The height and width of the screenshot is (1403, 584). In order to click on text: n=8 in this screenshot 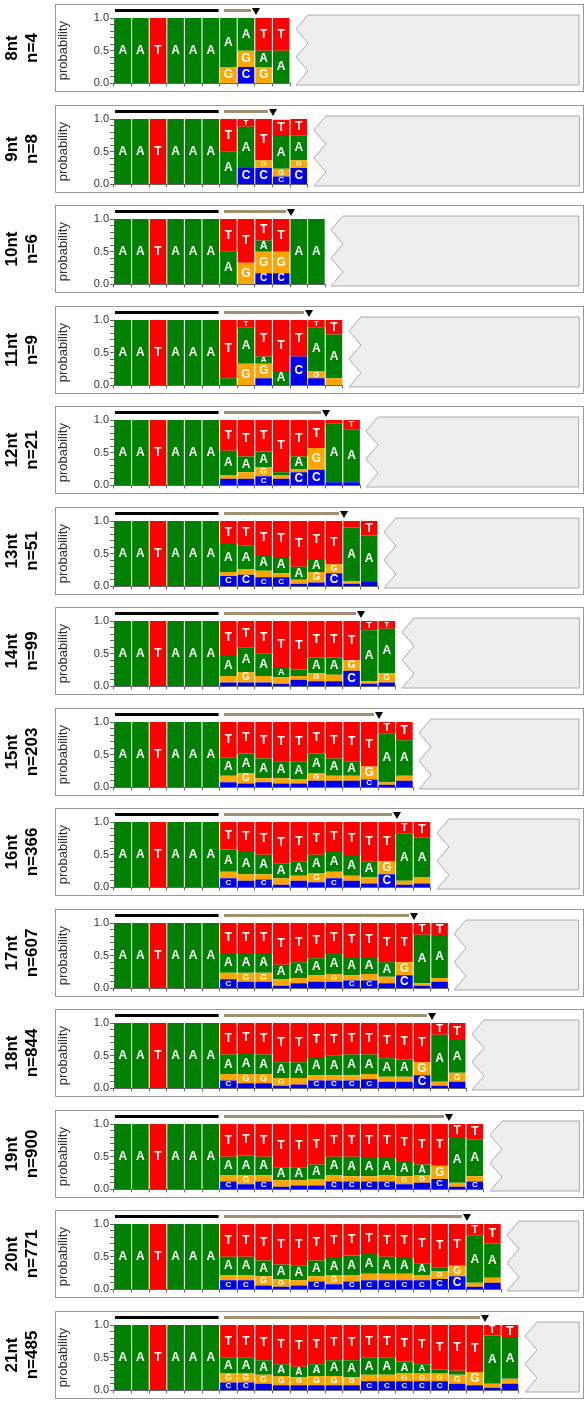, I will do `click(32, 149)`.